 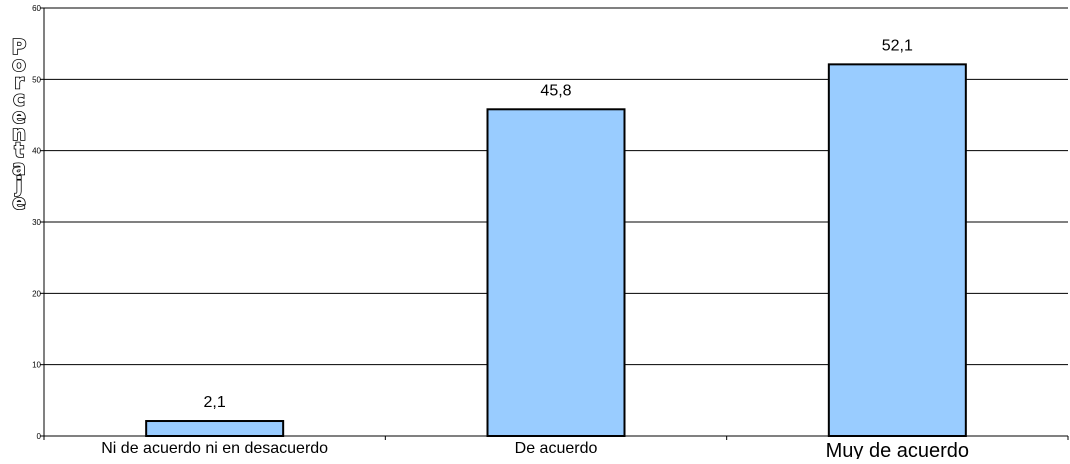 What do you see at coordinates (36, 222) in the screenshot?
I see `y-tick-label-3: 30` at bounding box center [36, 222].